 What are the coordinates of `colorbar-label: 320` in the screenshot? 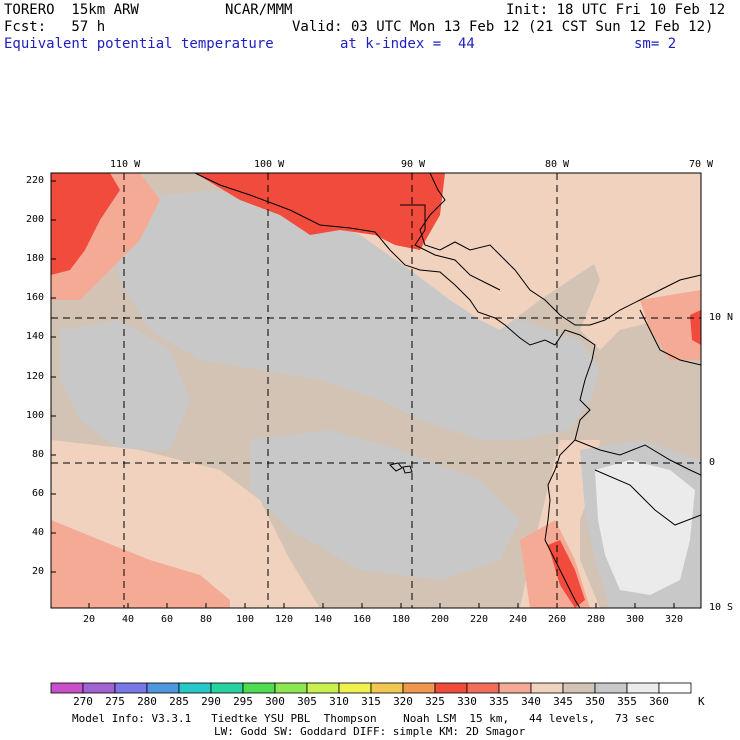 It's located at (403, 701).